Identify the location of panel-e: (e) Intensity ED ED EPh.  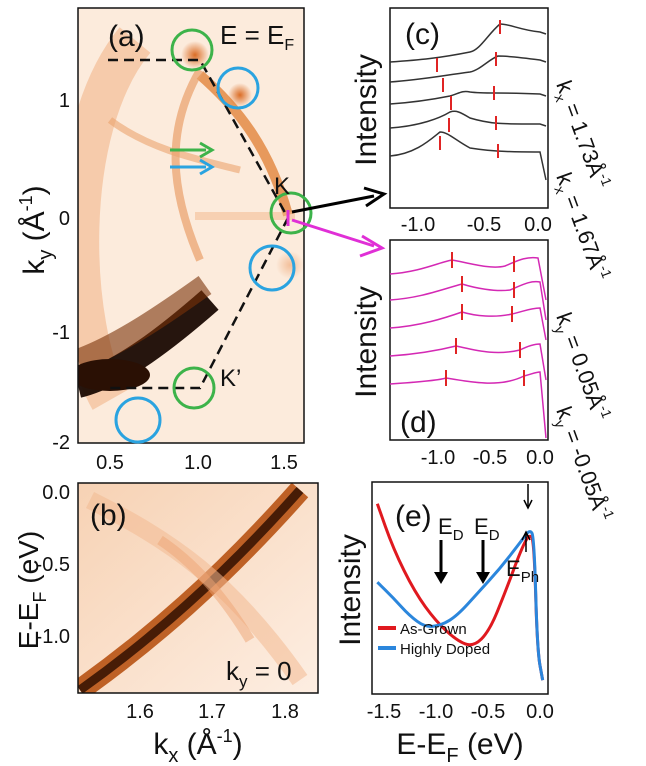
(444, 623).